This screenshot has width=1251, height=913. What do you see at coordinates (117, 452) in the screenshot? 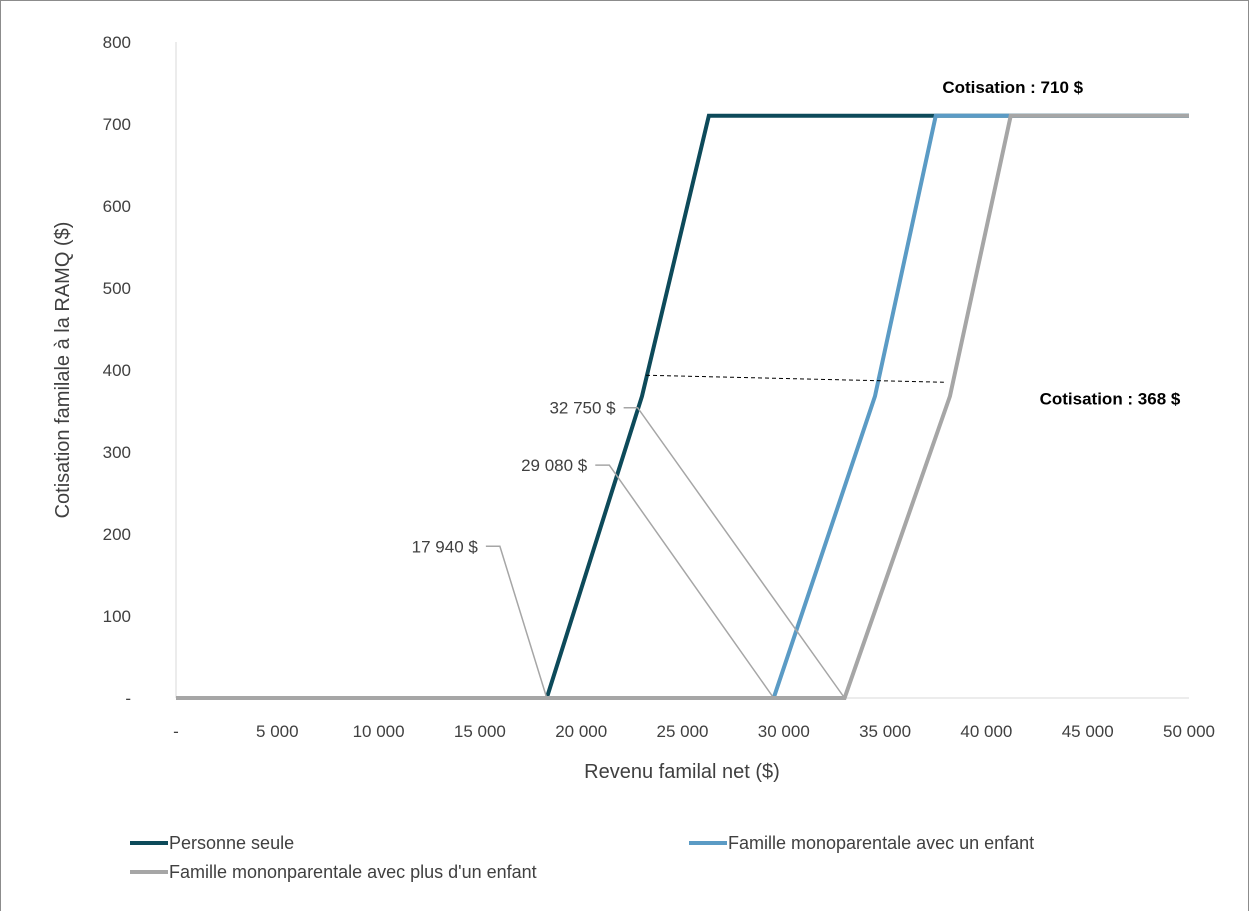
I see `y-tick-label: 300` at bounding box center [117, 452].